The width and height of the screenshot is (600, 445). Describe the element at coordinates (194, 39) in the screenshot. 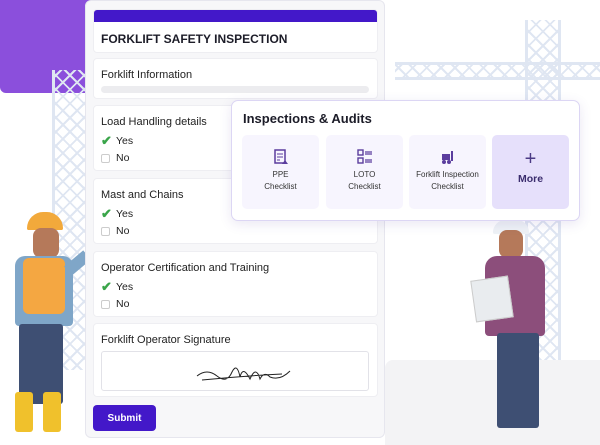

I see `form-title: FORKLIFT SAFETY INSPECTION` at that location.